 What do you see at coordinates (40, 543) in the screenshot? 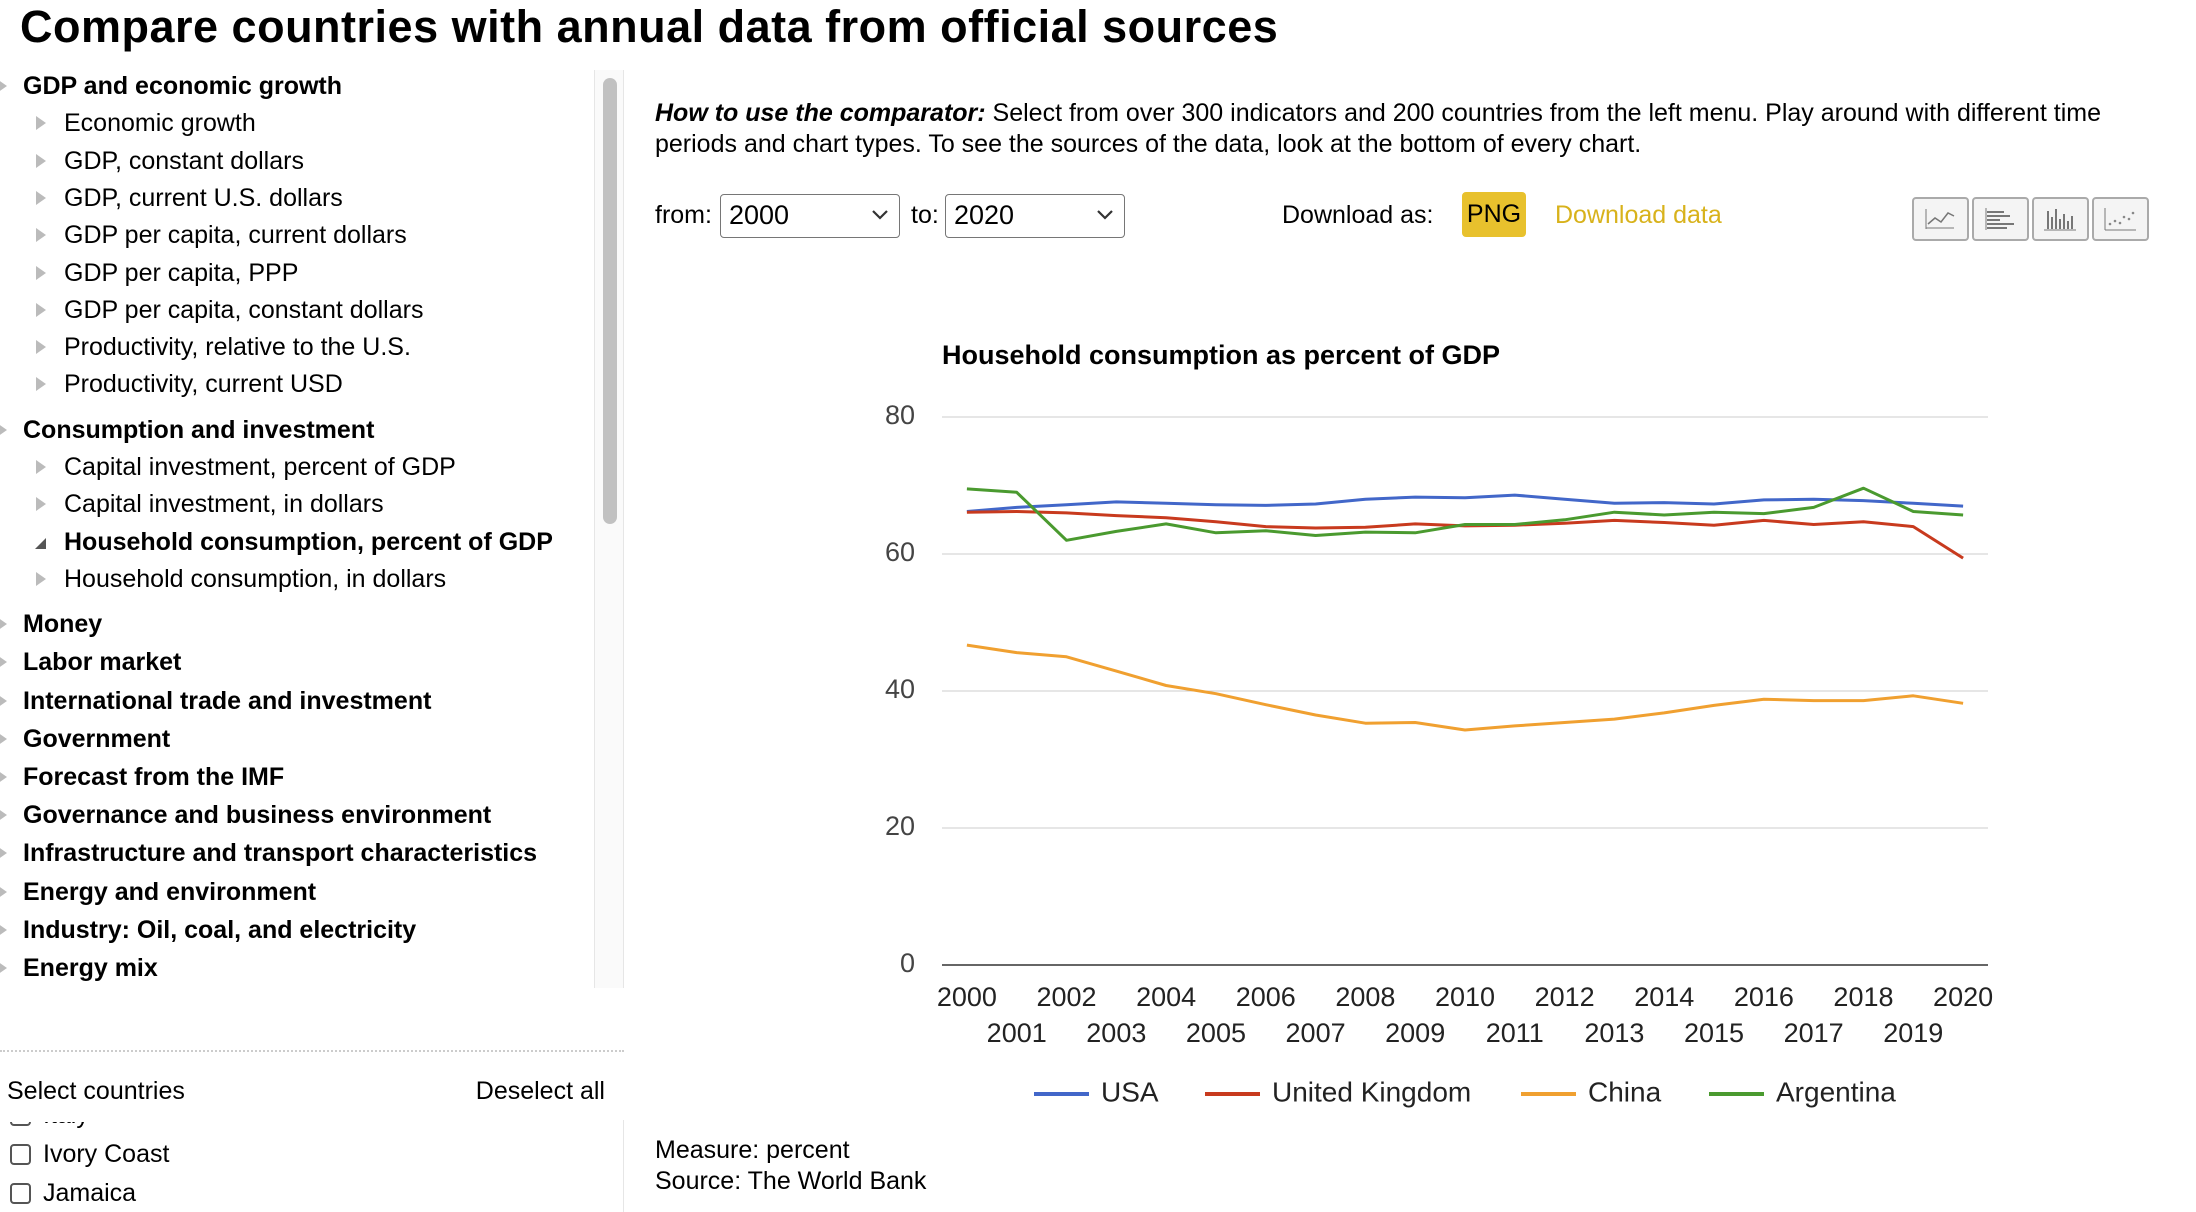
I see `item-arrow-open` at bounding box center [40, 543].